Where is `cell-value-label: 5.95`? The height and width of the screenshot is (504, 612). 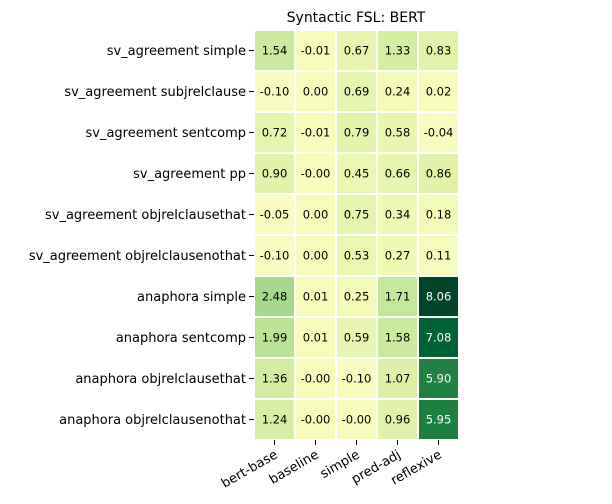
cell-value-label: 5.95 is located at coordinates (439, 420).